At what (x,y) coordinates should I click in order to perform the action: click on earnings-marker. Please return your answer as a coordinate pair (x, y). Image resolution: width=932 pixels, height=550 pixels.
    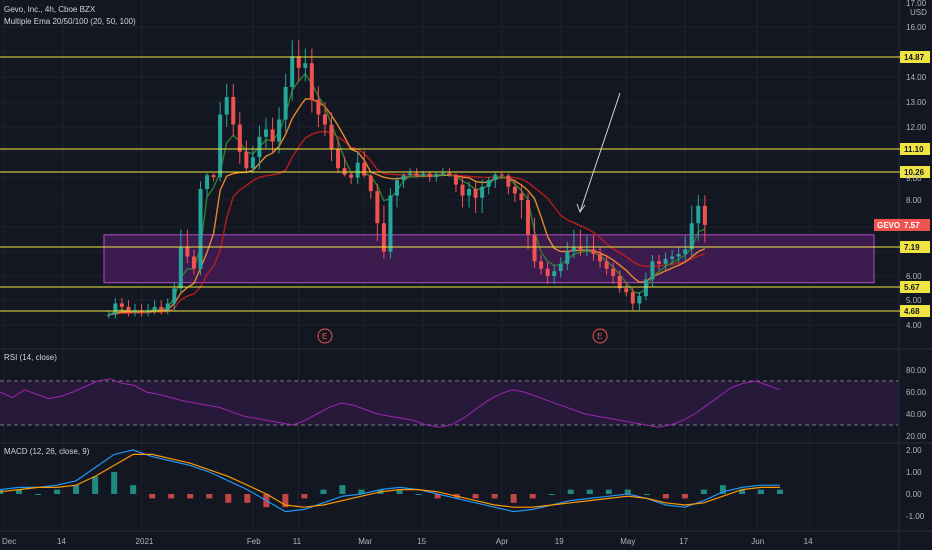
    Looking at the image, I should click on (600, 336).